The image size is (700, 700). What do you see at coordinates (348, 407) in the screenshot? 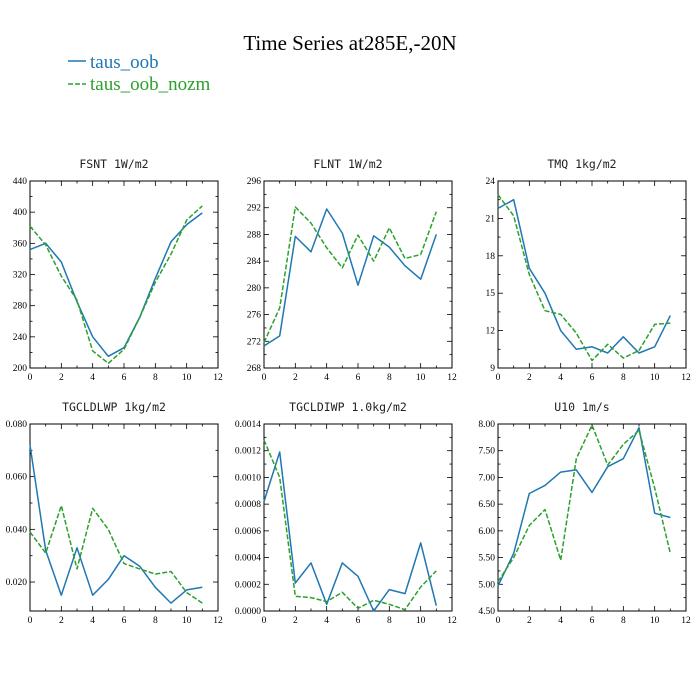
I see `panel-title: TGCLDIWP 1.0kg/m2` at bounding box center [348, 407].